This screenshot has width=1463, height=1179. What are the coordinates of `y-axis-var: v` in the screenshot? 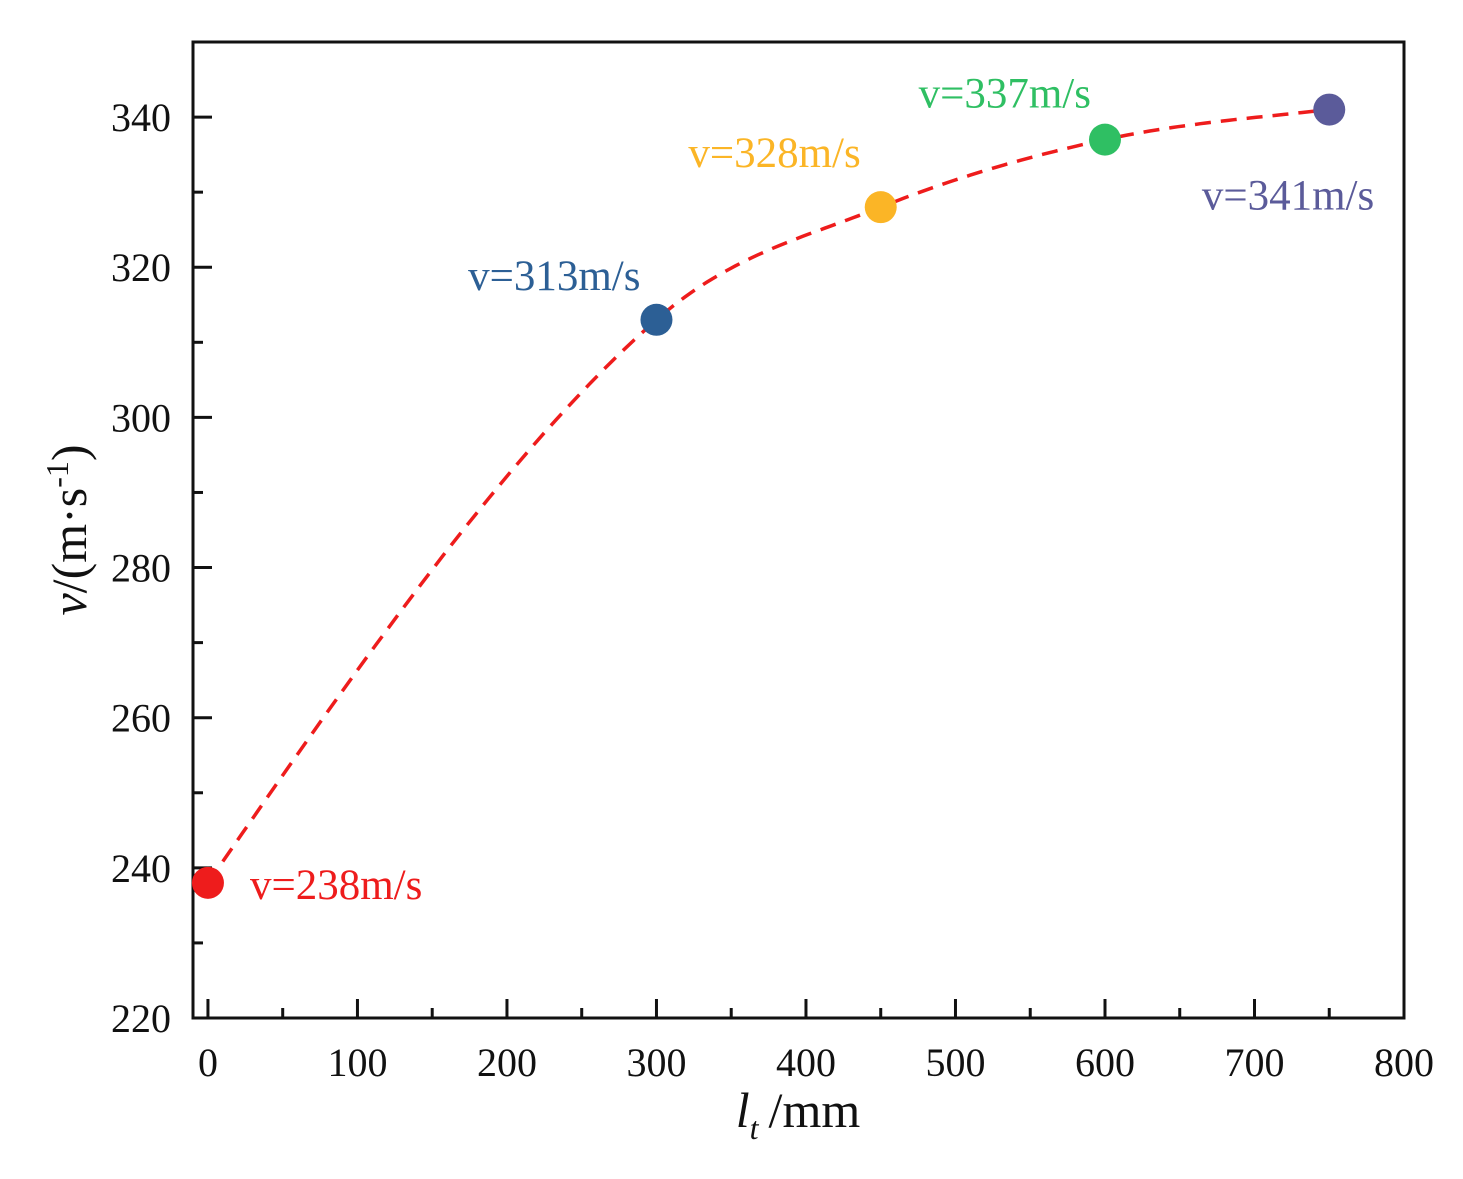 It's located at (69, 604).